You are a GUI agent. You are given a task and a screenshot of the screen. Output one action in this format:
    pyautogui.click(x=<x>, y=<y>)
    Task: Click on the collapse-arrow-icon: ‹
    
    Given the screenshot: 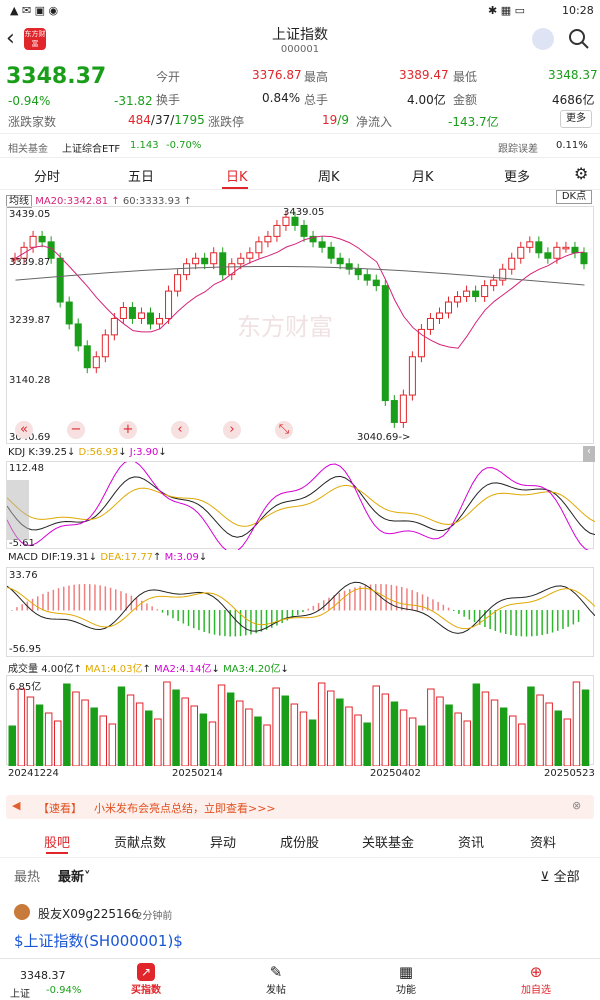 What is the action you would take?
    pyautogui.click(x=589, y=454)
    